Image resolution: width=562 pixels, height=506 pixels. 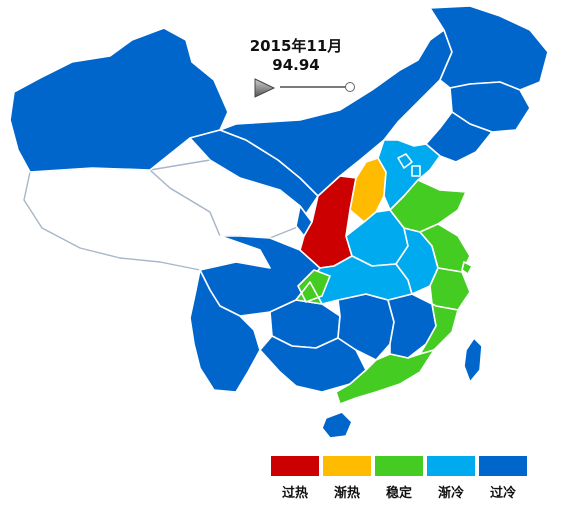 I want to click on province-liaoning, so click(x=459, y=137).